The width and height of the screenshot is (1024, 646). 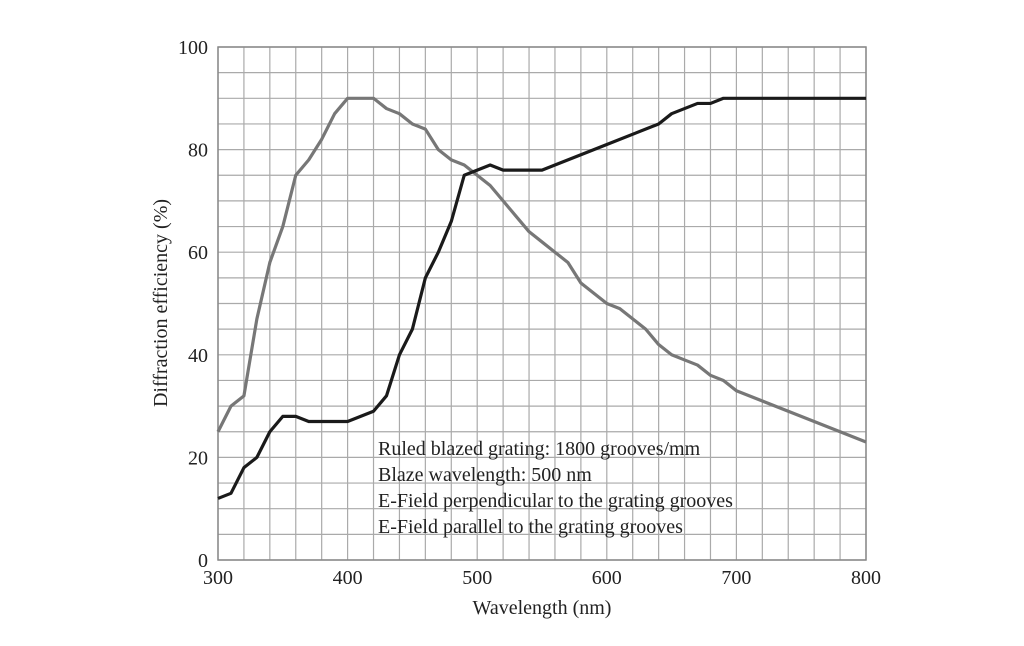 What do you see at coordinates (203, 561) in the screenshot?
I see `y-tick-label: 0` at bounding box center [203, 561].